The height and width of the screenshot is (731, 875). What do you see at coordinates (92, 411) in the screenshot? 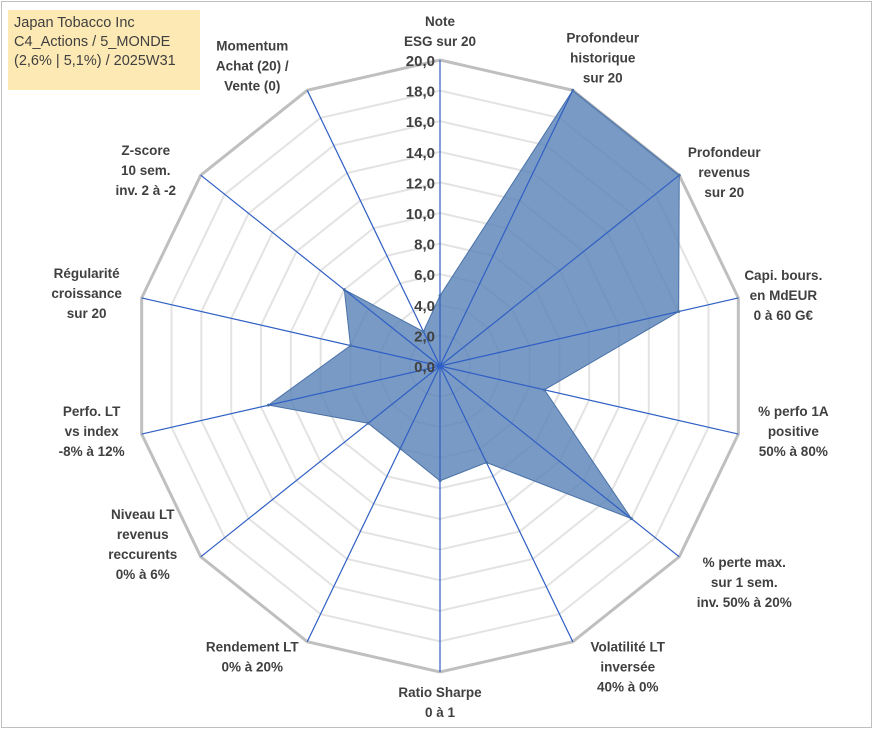
I see `axis-label: Perfo. LT` at bounding box center [92, 411].